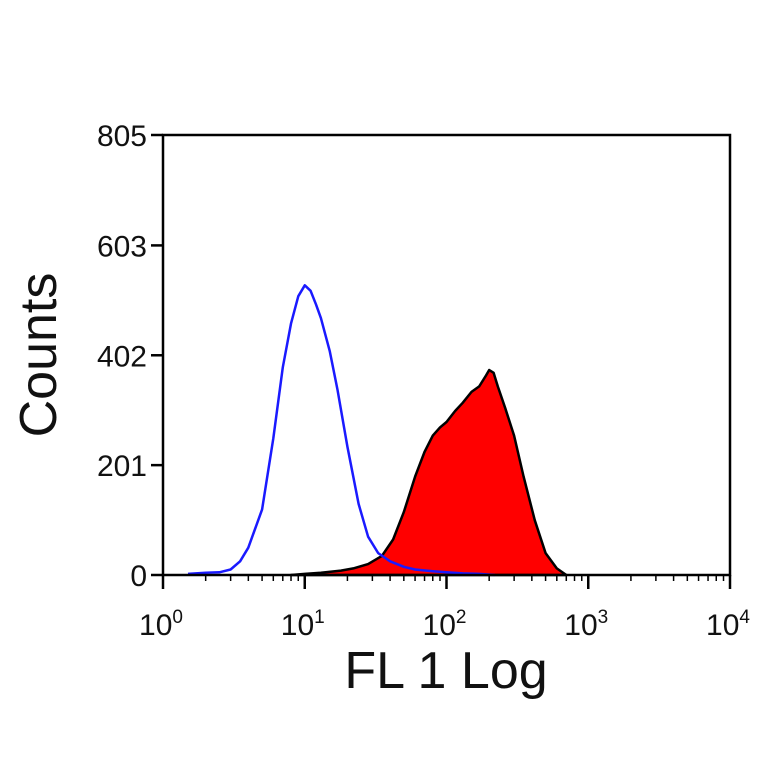 The width and height of the screenshot is (764, 764). I want to click on y-tick-label: 0, so click(138, 576).